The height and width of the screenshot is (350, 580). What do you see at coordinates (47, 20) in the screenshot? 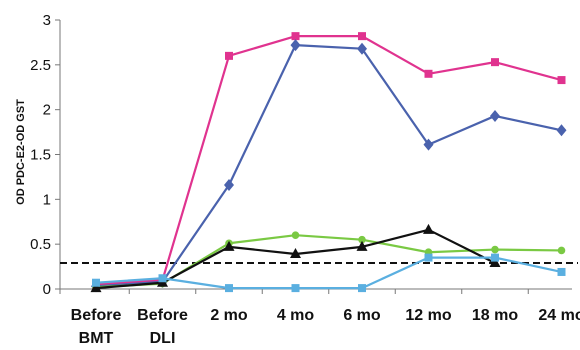
I see `y-tick-label: 3` at bounding box center [47, 20].